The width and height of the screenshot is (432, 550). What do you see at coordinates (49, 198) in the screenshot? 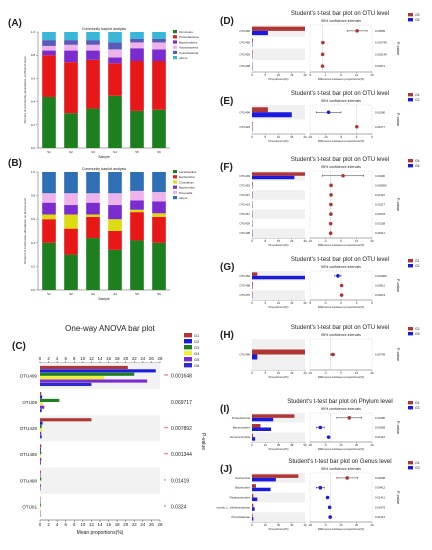
I see `panel-b-bar-prevotella-s1` at bounding box center [49, 198].